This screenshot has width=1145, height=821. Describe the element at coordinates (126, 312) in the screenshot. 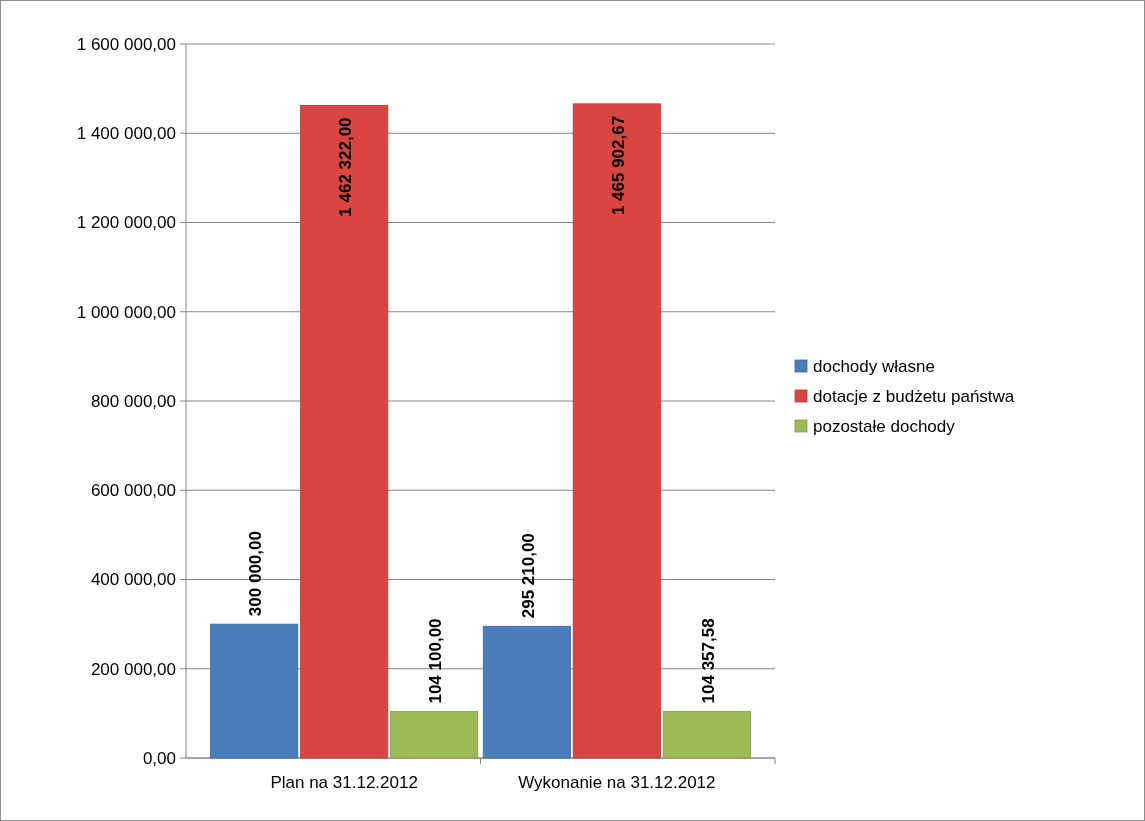

I see `y-tick-label: 1 000 000,00` at that location.